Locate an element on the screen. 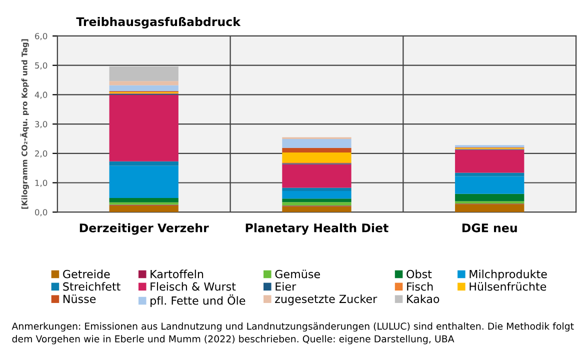 This screenshot has width=586, height=346. y-tick-label: 4,0 is located at coordinates (41, 95).